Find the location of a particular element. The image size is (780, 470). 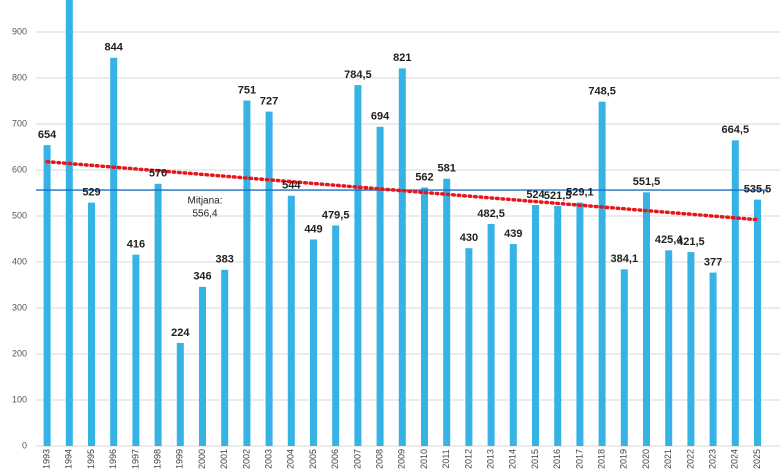

x-tick-label: 2013 is located at coordinates (490, 459).